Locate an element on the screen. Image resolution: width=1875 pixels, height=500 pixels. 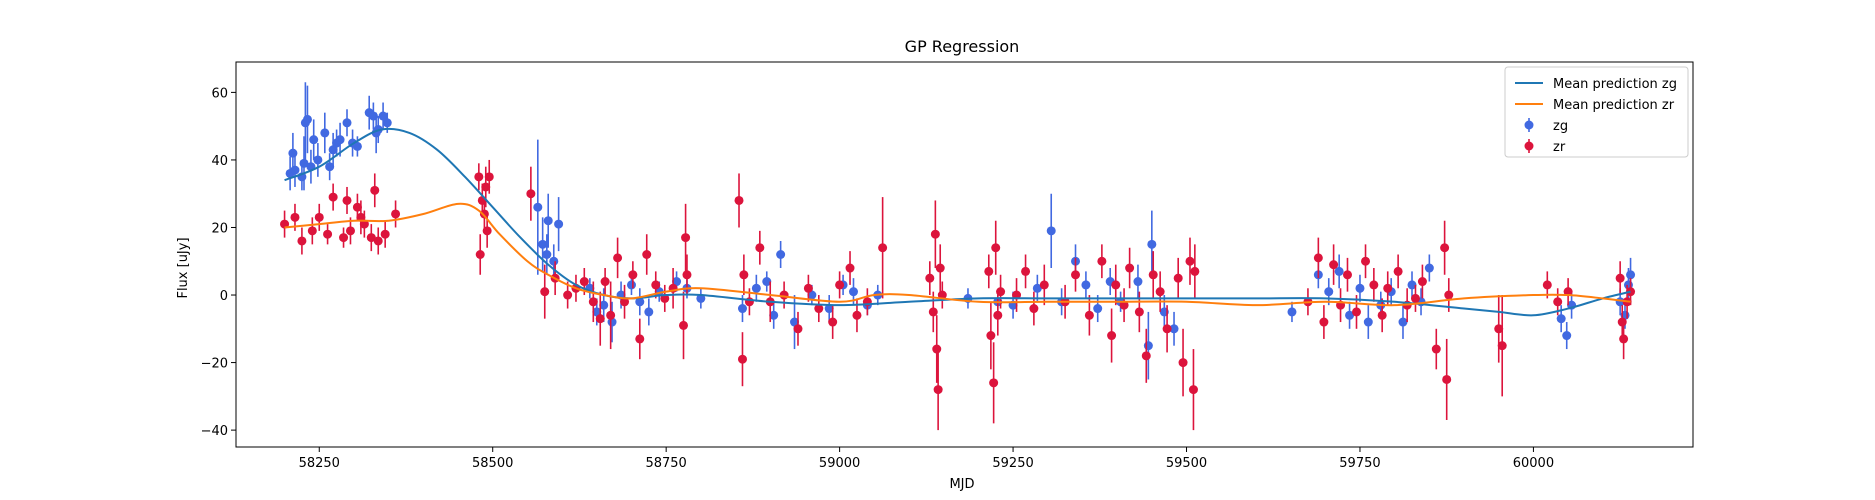
x-tick-label-2: 58750 is located at coordinates (665, 463).